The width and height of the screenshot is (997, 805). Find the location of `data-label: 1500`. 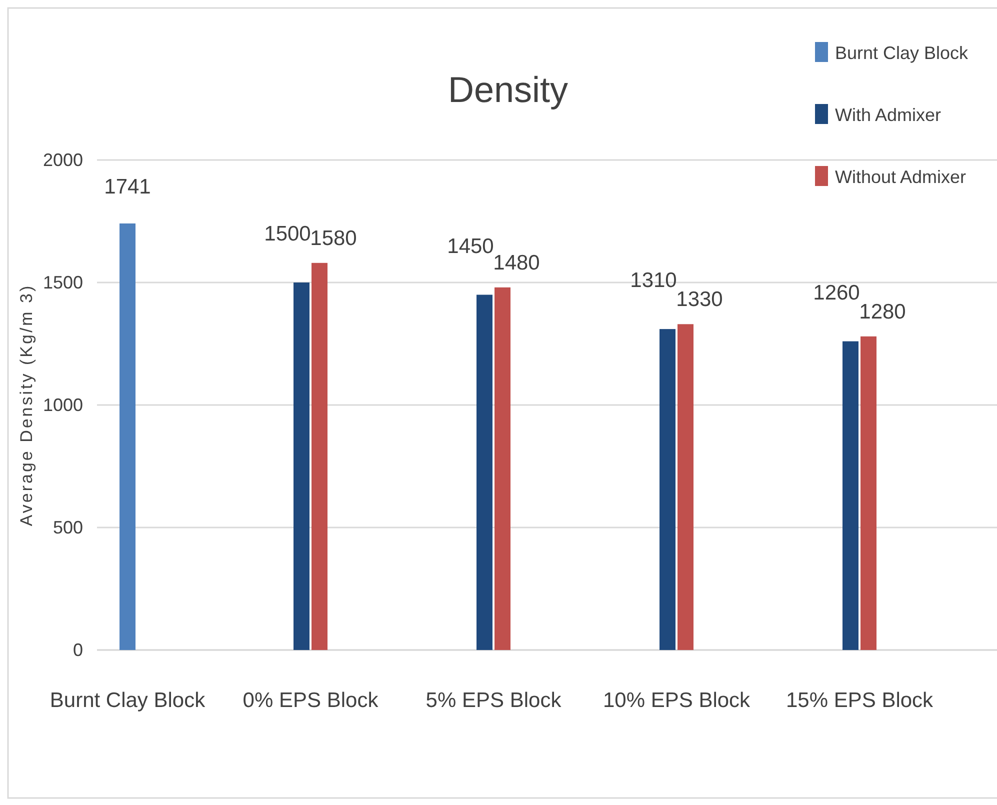

data-label: 1500 is located at coordinates (287, 234).